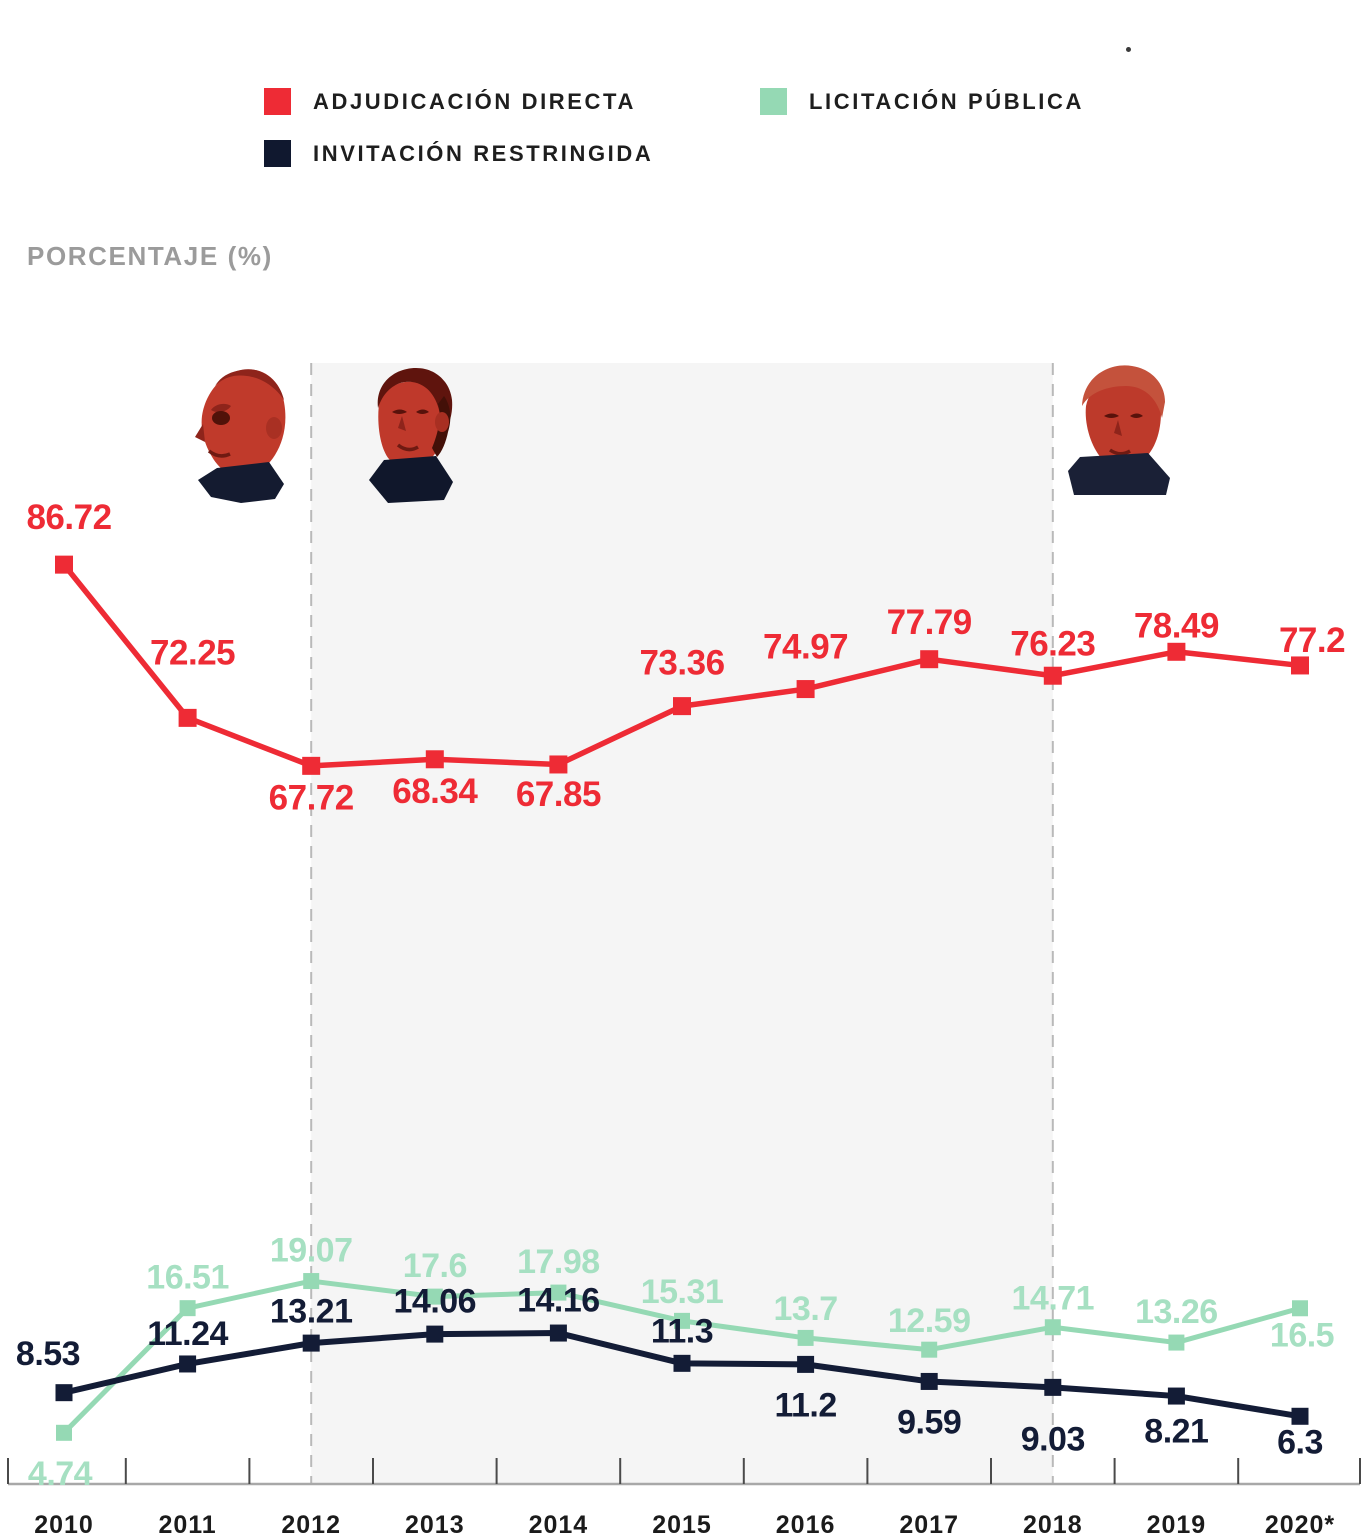 This screenshot has width=1367, height=1536. What do you see at coordinates (192, 652) in the screenshot?
I see `value-label: 72.25` at bounding box center [192, 652].